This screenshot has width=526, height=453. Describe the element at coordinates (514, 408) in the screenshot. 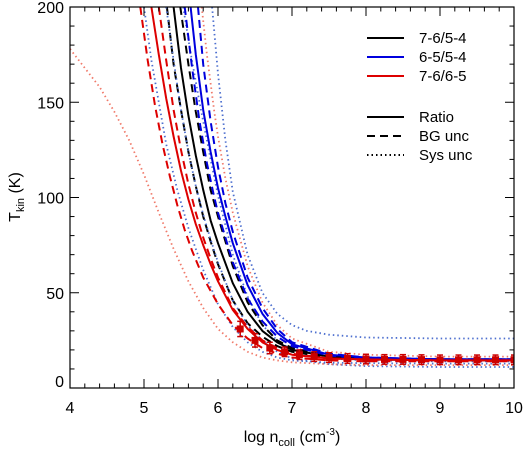

I see `x-tick-label: 10` at that location.